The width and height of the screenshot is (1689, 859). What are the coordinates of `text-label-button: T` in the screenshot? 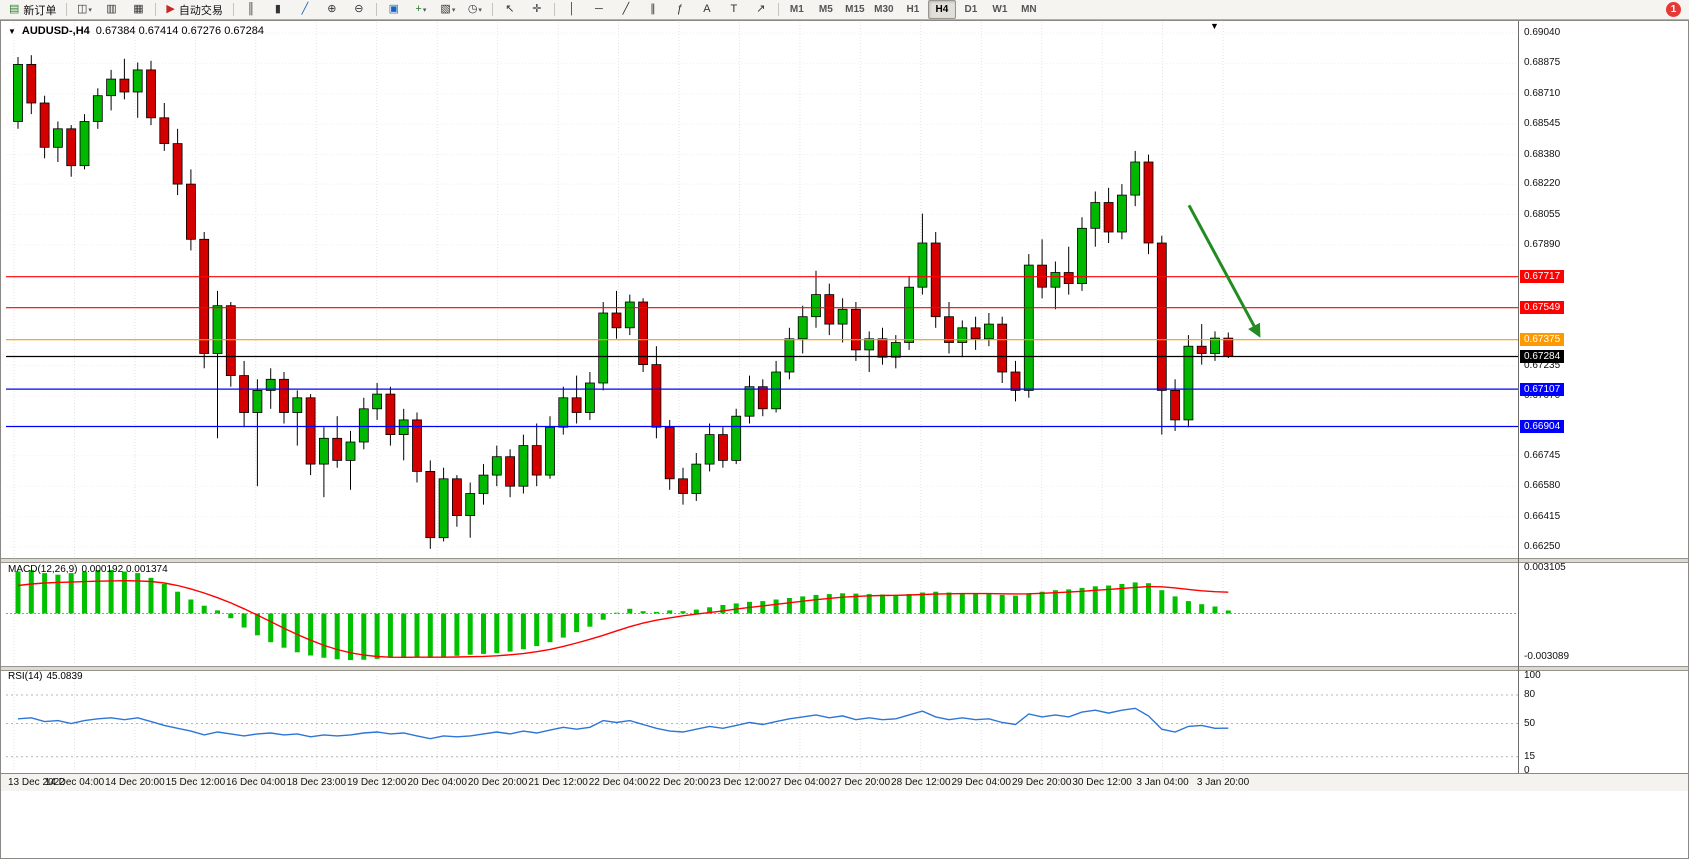 It's located at (734, 9).